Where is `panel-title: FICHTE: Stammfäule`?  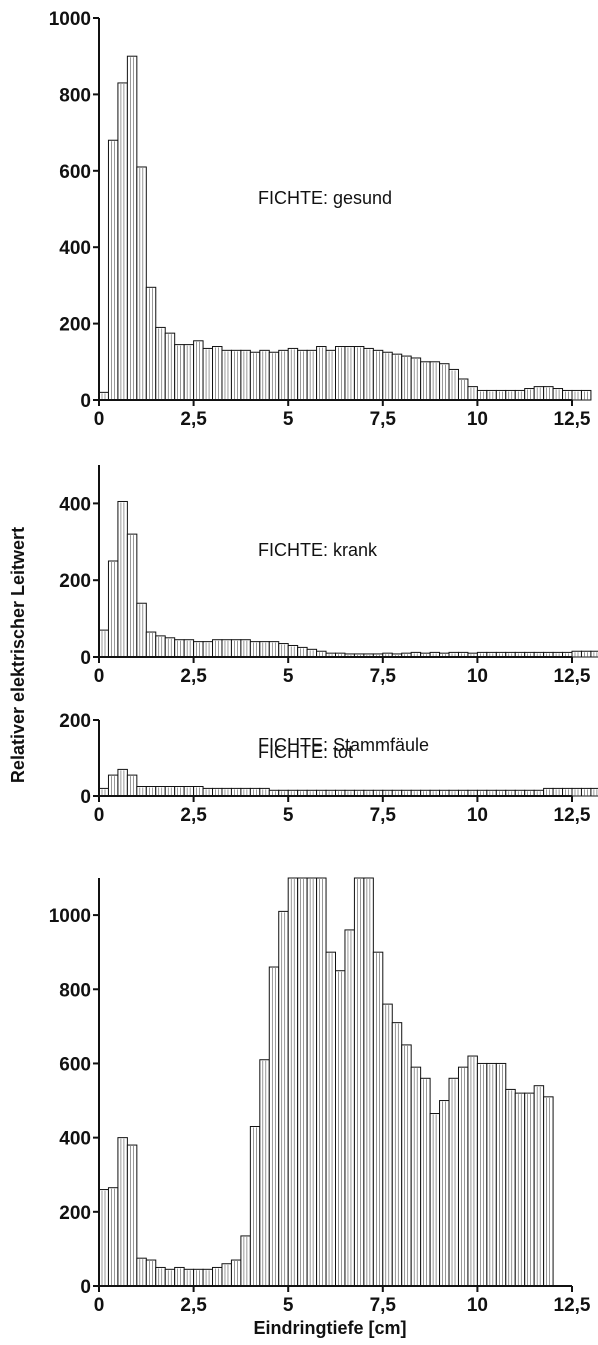
panel-title: FICHTE: Stammfäule is located at coordinates (343, 745).